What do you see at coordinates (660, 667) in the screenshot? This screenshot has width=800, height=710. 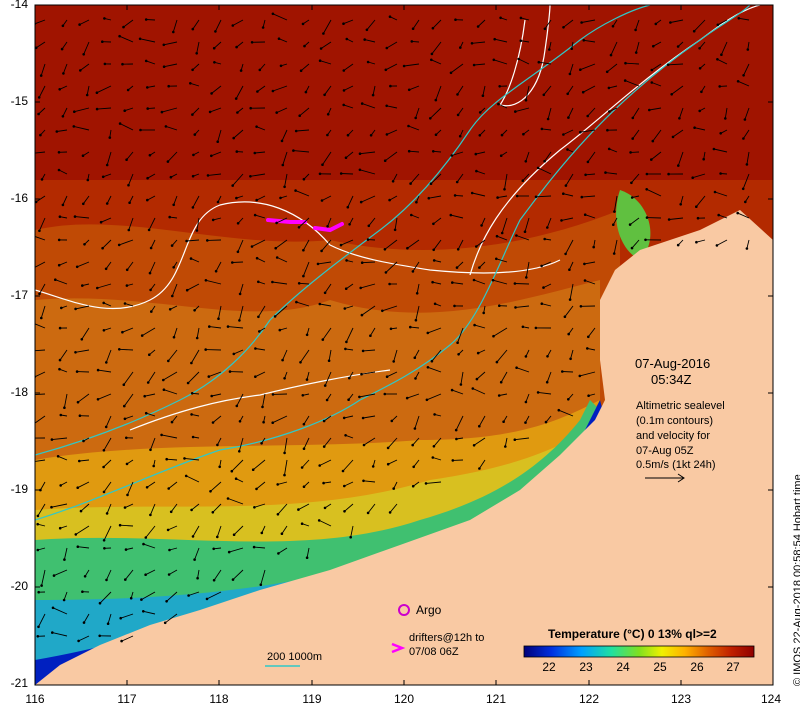 I see `colorbar-tick: 25` at bounding box center [660, 667].